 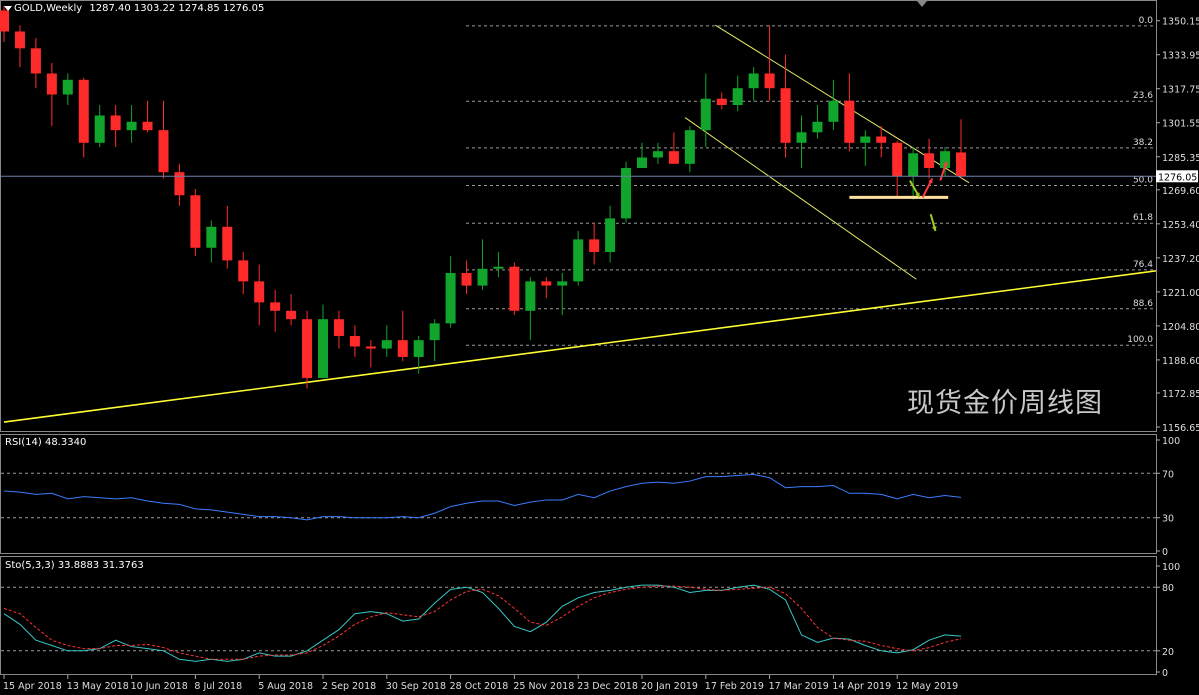 What do you see at coordinates (8, 8) in the screenshot?
I see `chart-menu-icon` at bounding box center [8, 8].